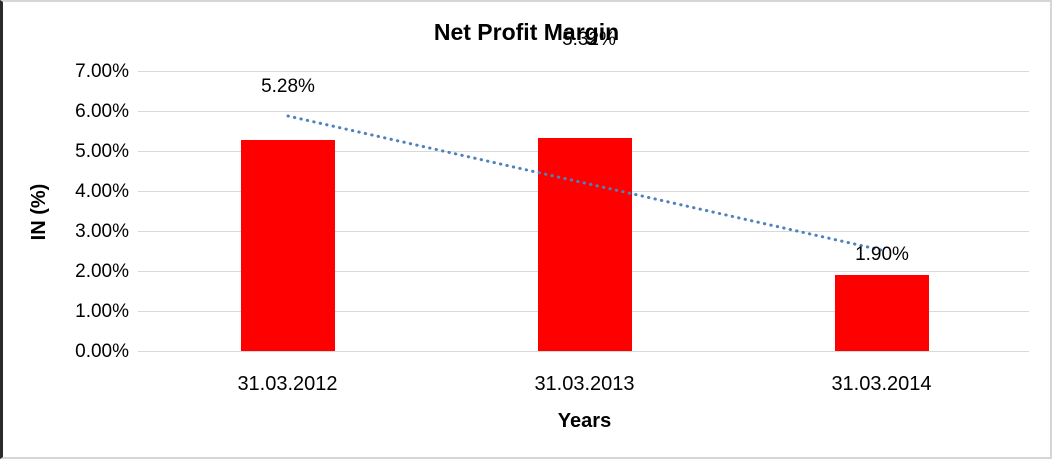  What do you see at coordinates (102, 271) in the screenshot?
I see `y-axis-tick-label: 2.00%` at bounding box center [102, 271].